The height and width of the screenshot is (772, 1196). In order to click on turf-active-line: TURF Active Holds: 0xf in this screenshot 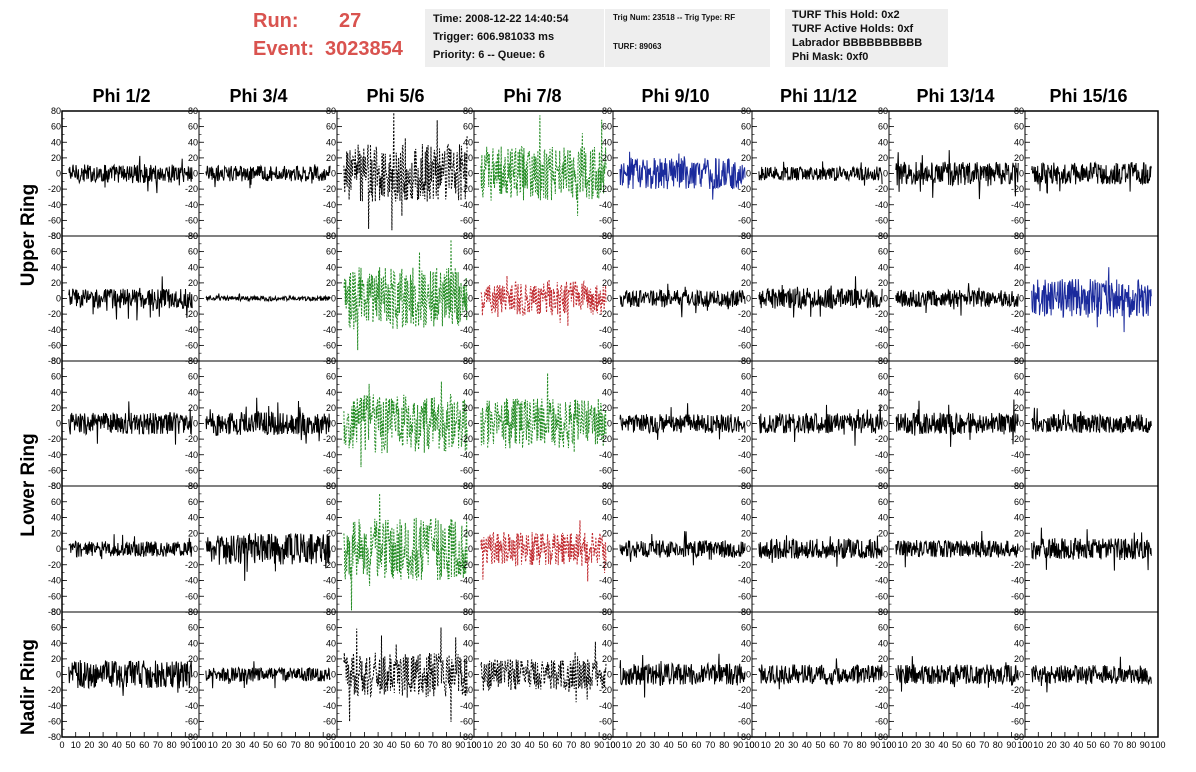, I will do `click(853, 29)`.